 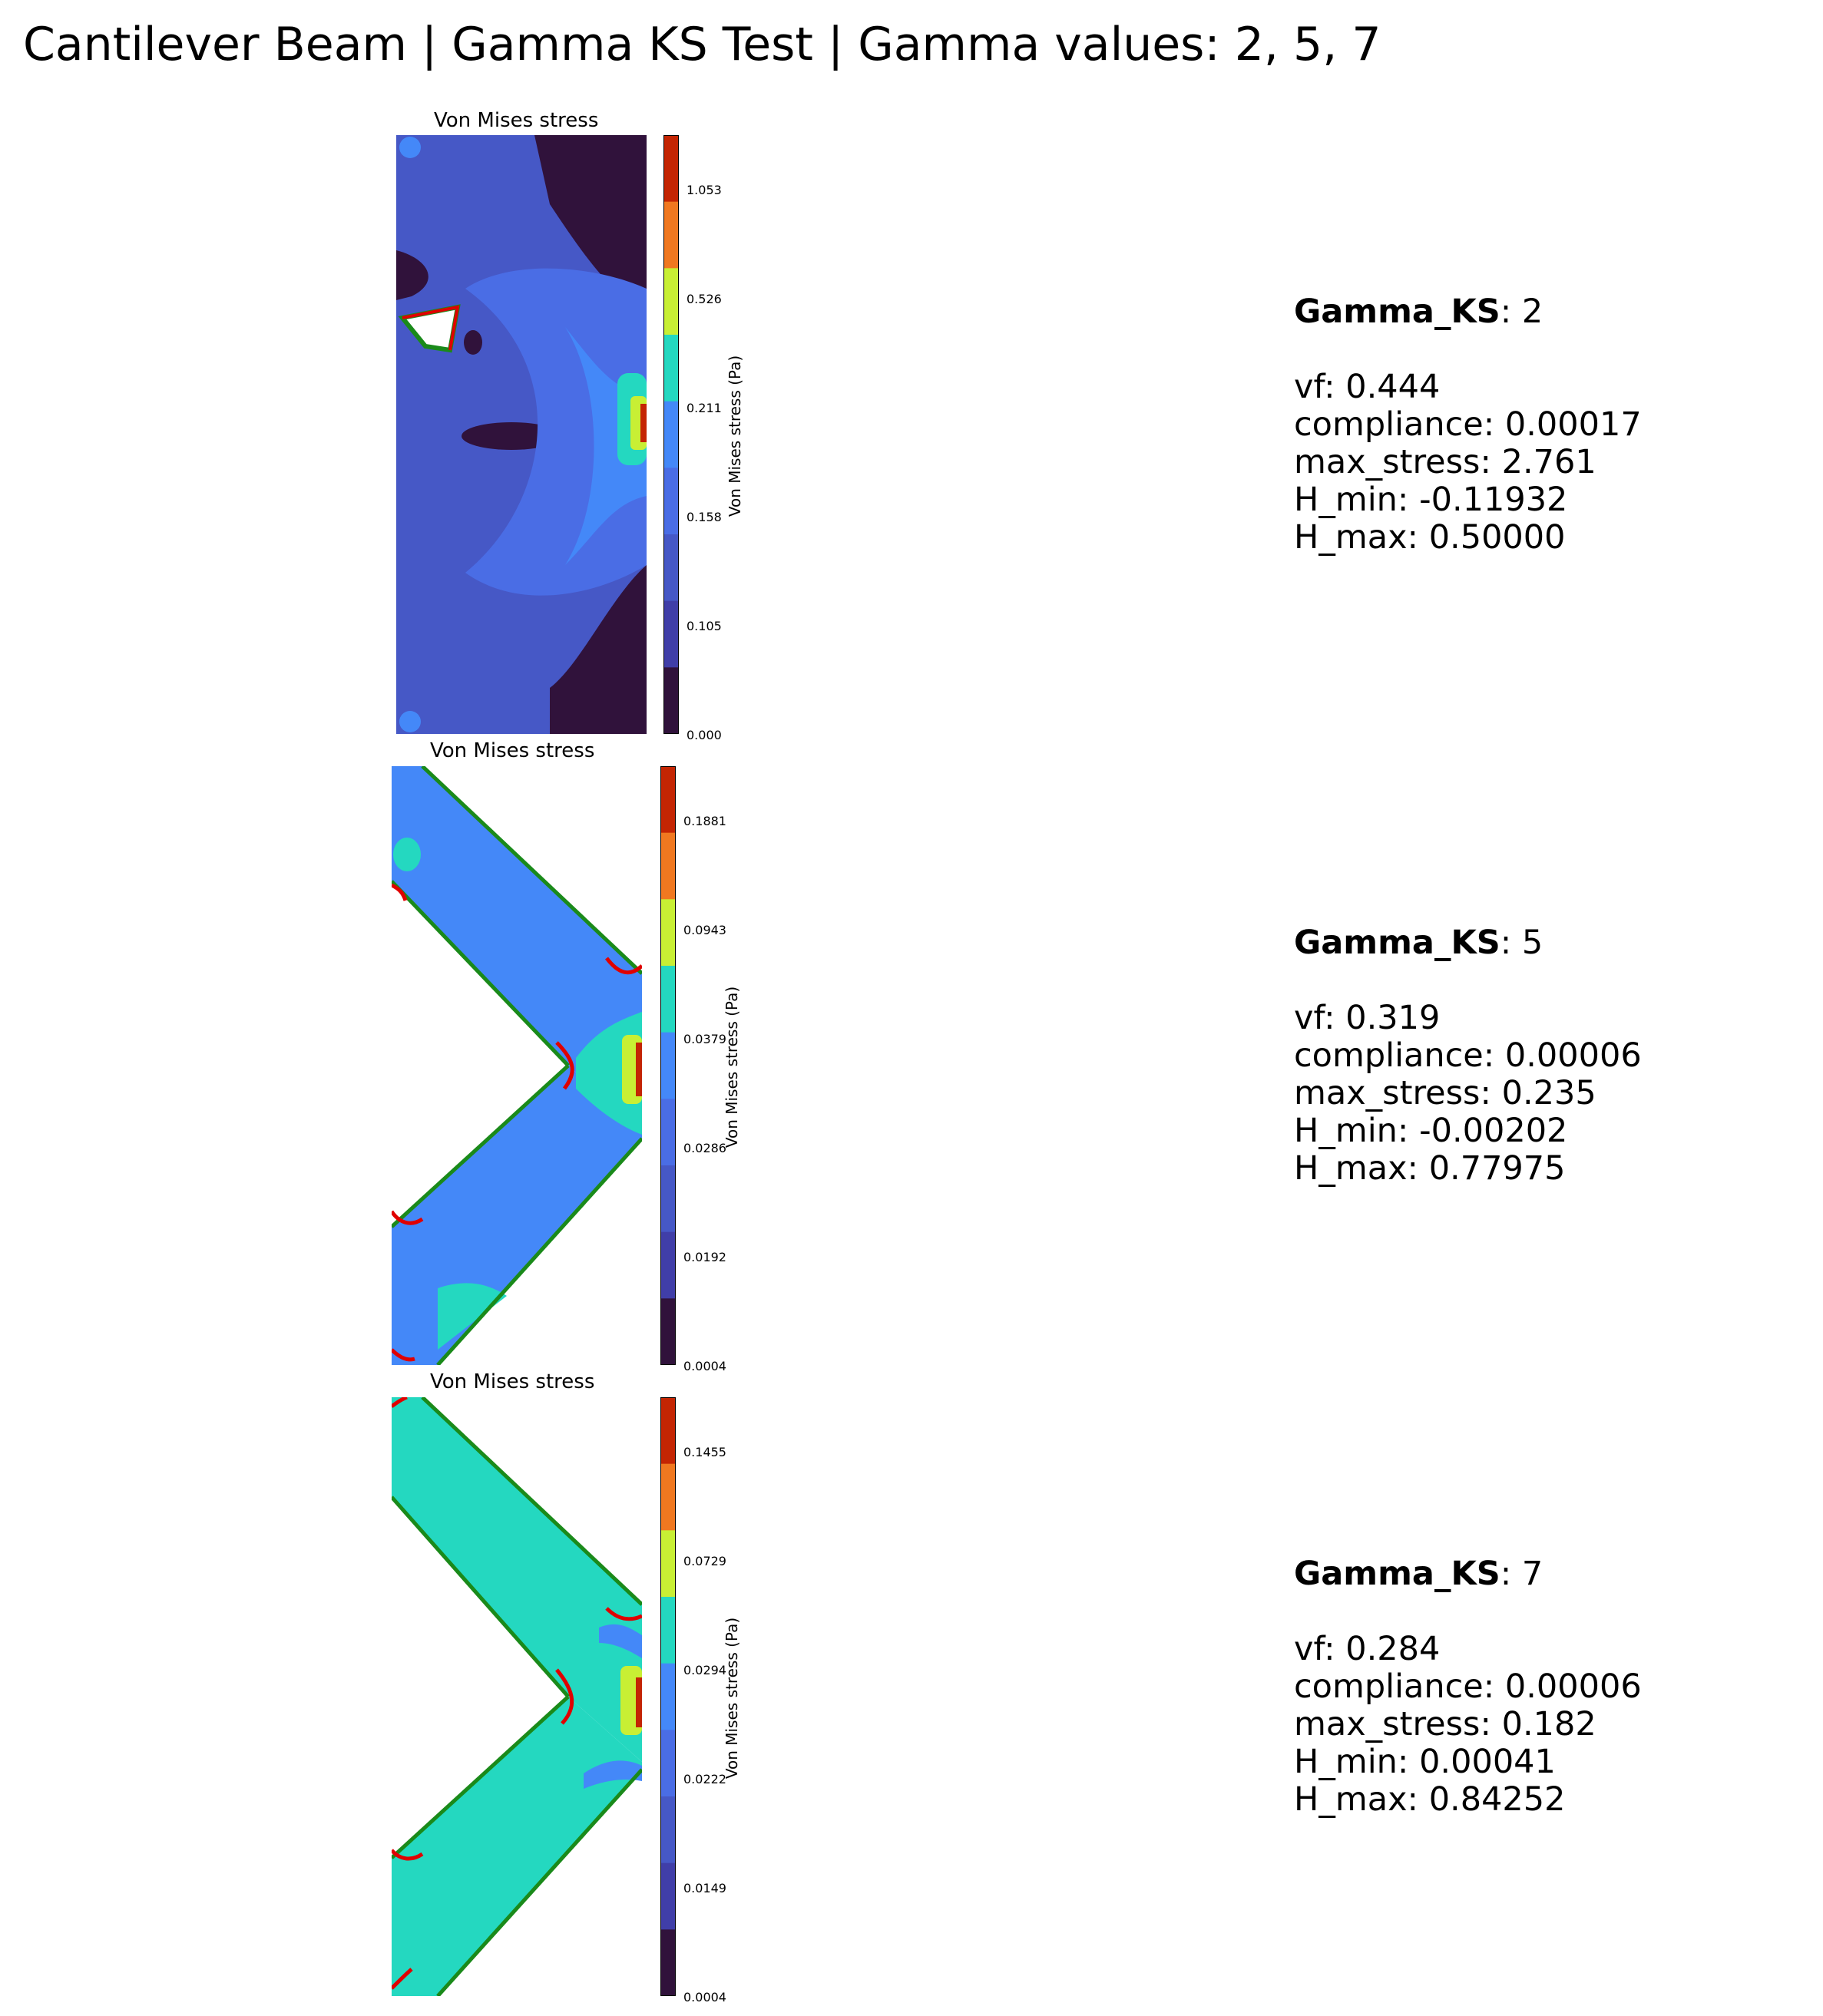 I want to click on gamma-value: 7, so click(x=1532, y=1574).